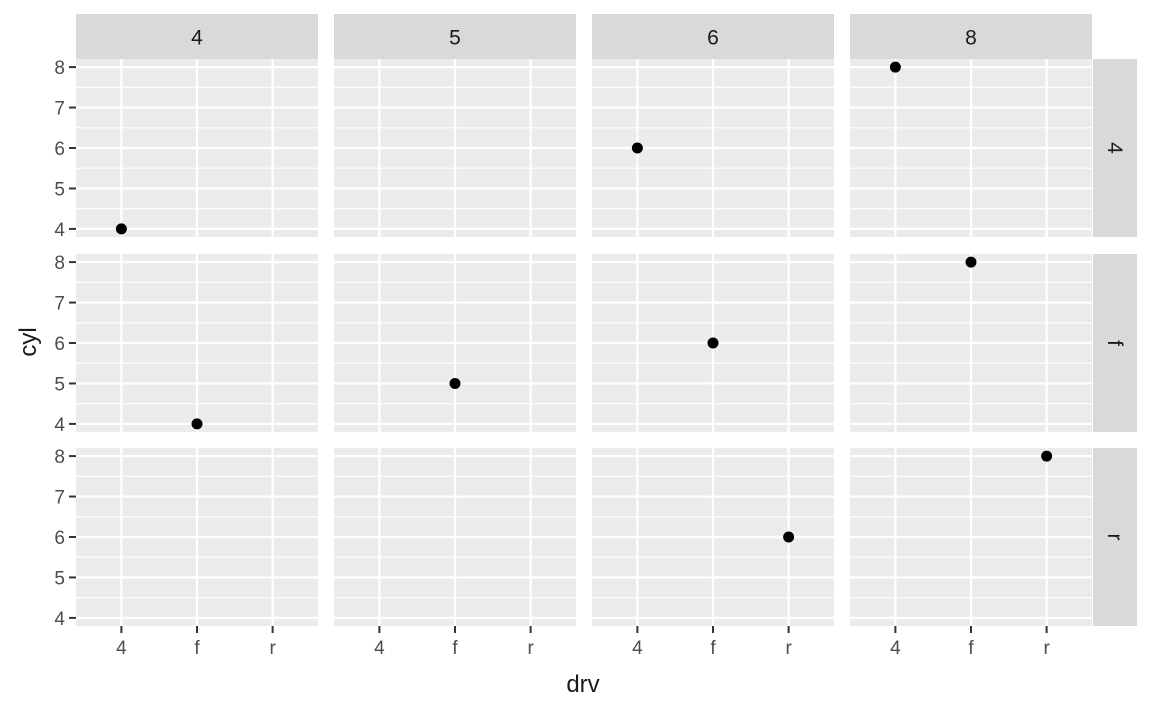 The image size is (1152, 716). I want to click on row-strip-f, so click(1115, 343).